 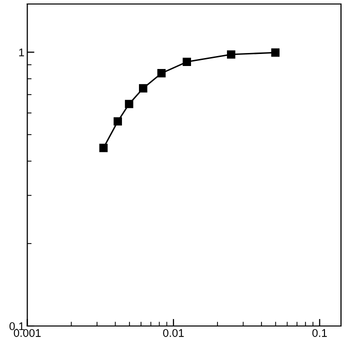 I want to click on y-tick-label: 1, so click(x=21, y=52).